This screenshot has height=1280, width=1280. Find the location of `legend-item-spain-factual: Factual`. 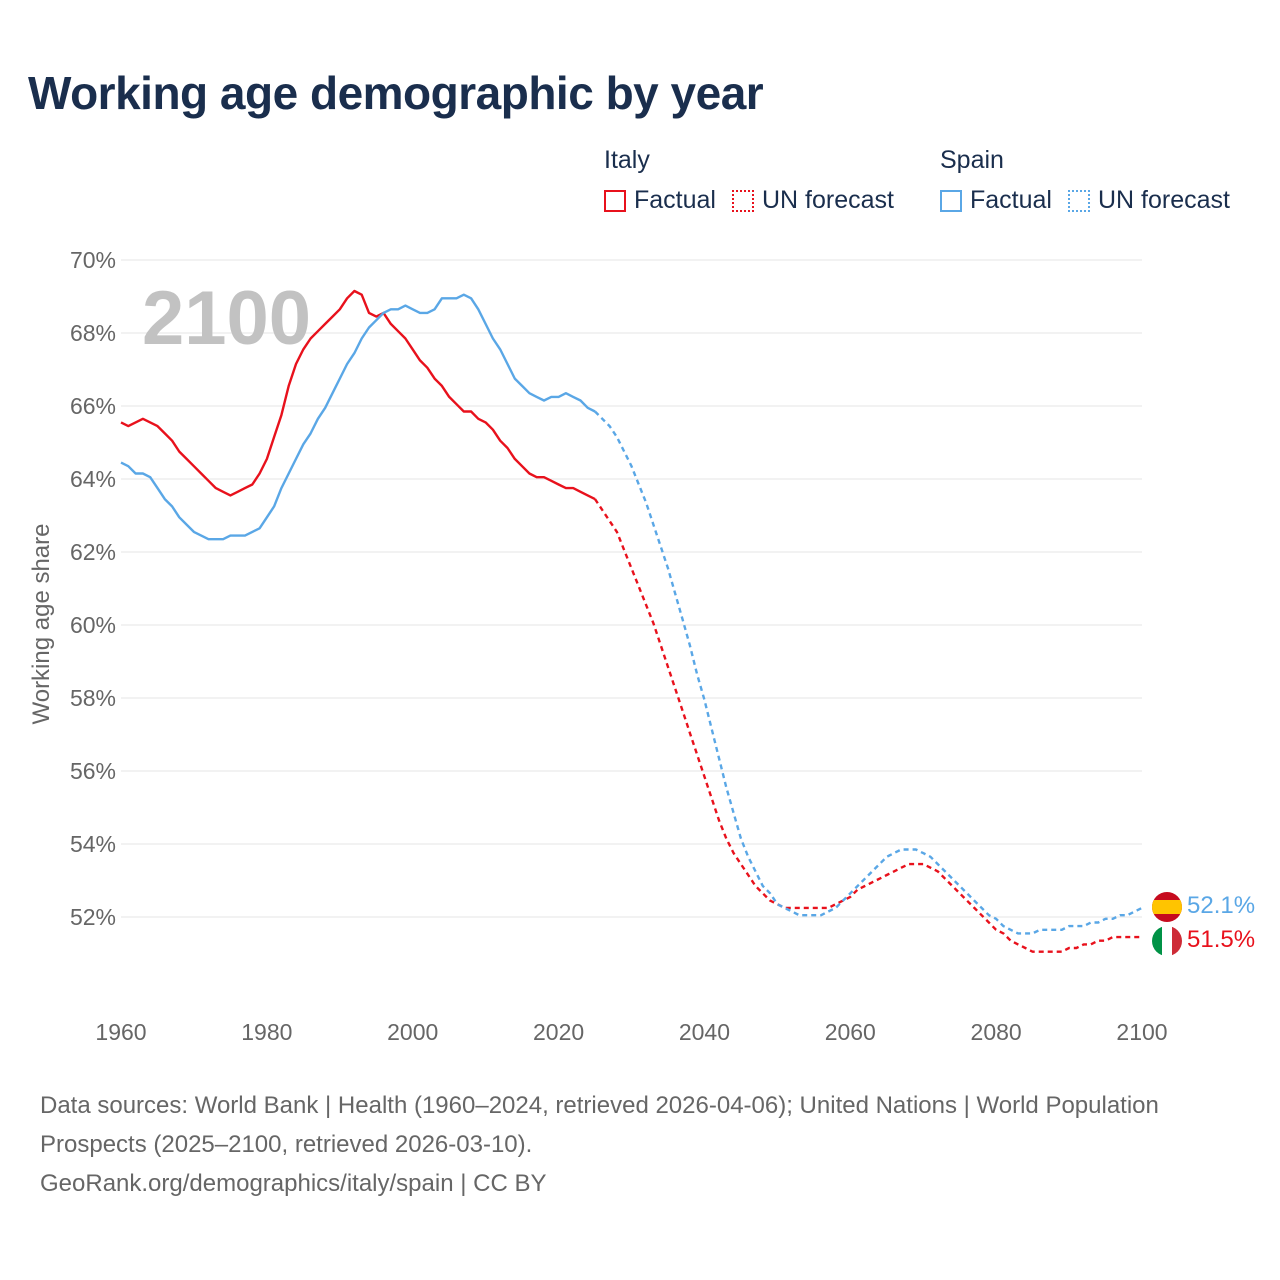

legend-item-spain-factual: Factual is located at coordinates (996, 200).